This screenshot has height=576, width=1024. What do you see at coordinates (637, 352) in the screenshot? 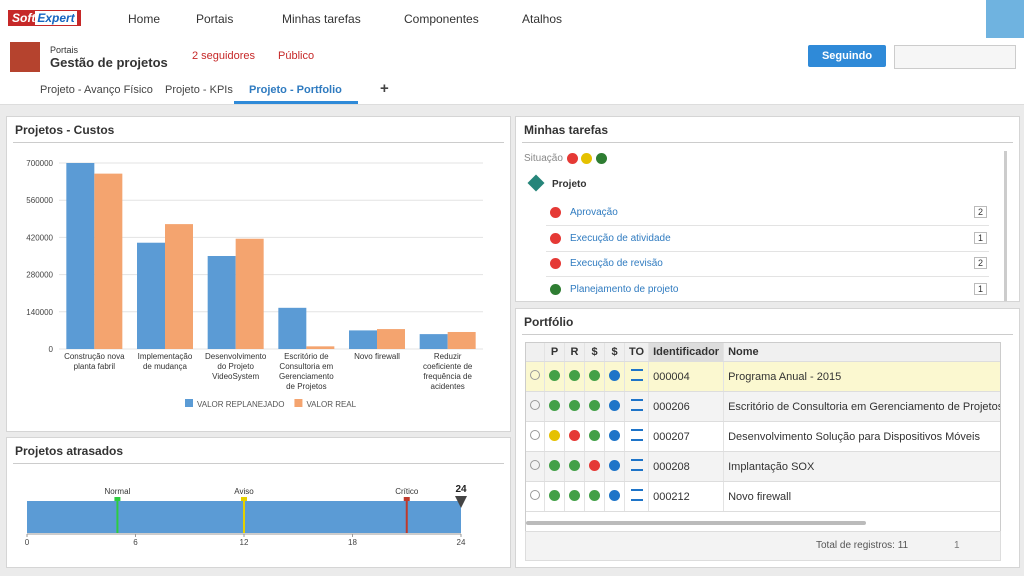
I see `column-header: TO` at bounding box center [637, 352].